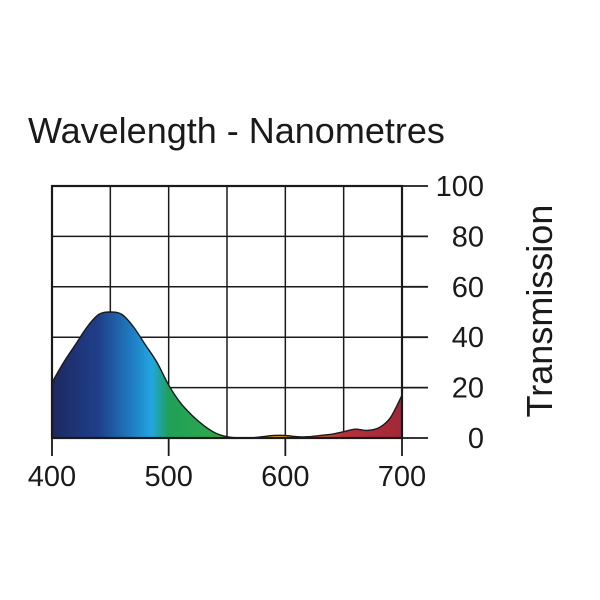 The image size is (600, 600). What do you see at coordinates (285, 477) in the screenshot?
I see `x-tick-label: 600` at bounding box center [285, 477].